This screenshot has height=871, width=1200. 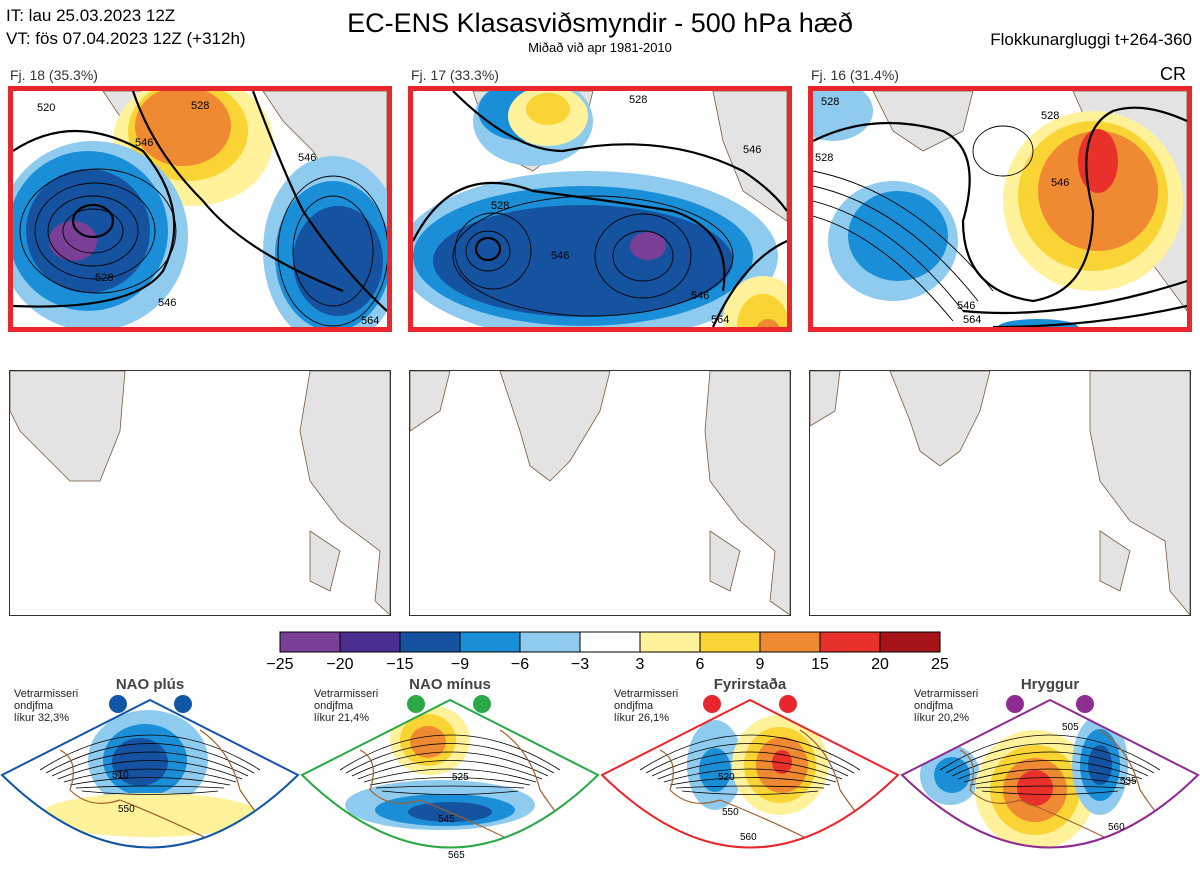 I want to click on regime-probability-note: Vetrarmisseri ondjfma líkur 32,3%, so click(x=46, y=706).